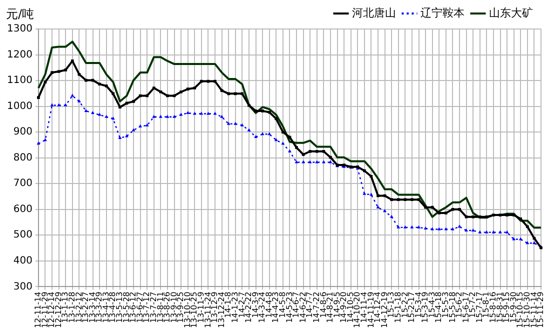 This screenshot has width=553, height=332. I want to click on x-tick-label: 14-2-22, so click(249, 307).